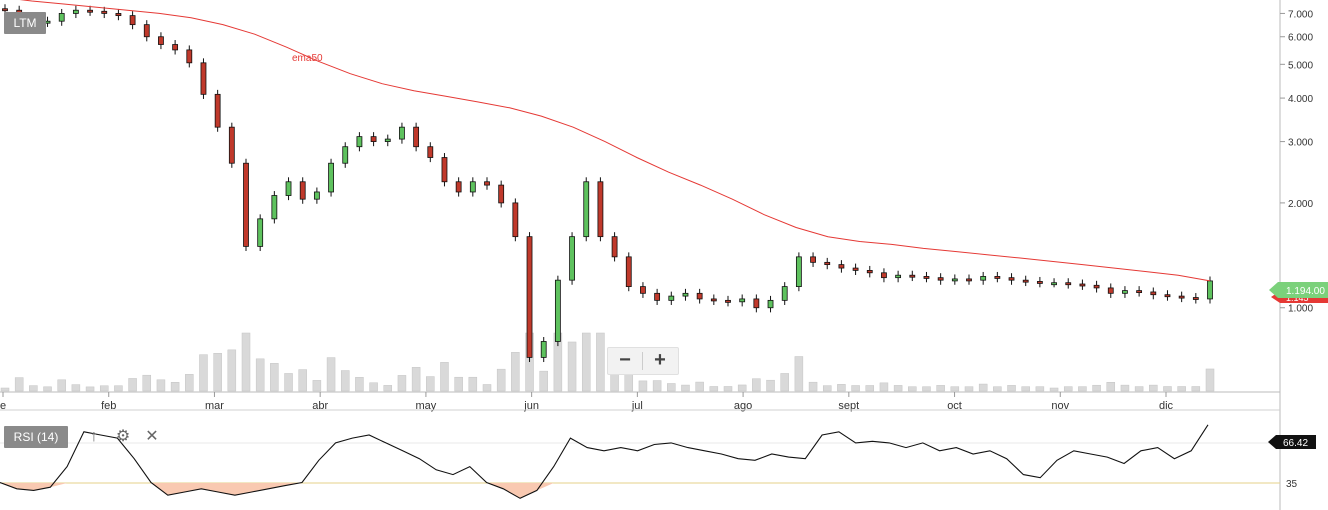  Describe the element at coordinates (531, 406) in the screenshot. I see `x-tick-label: jun` at that location.